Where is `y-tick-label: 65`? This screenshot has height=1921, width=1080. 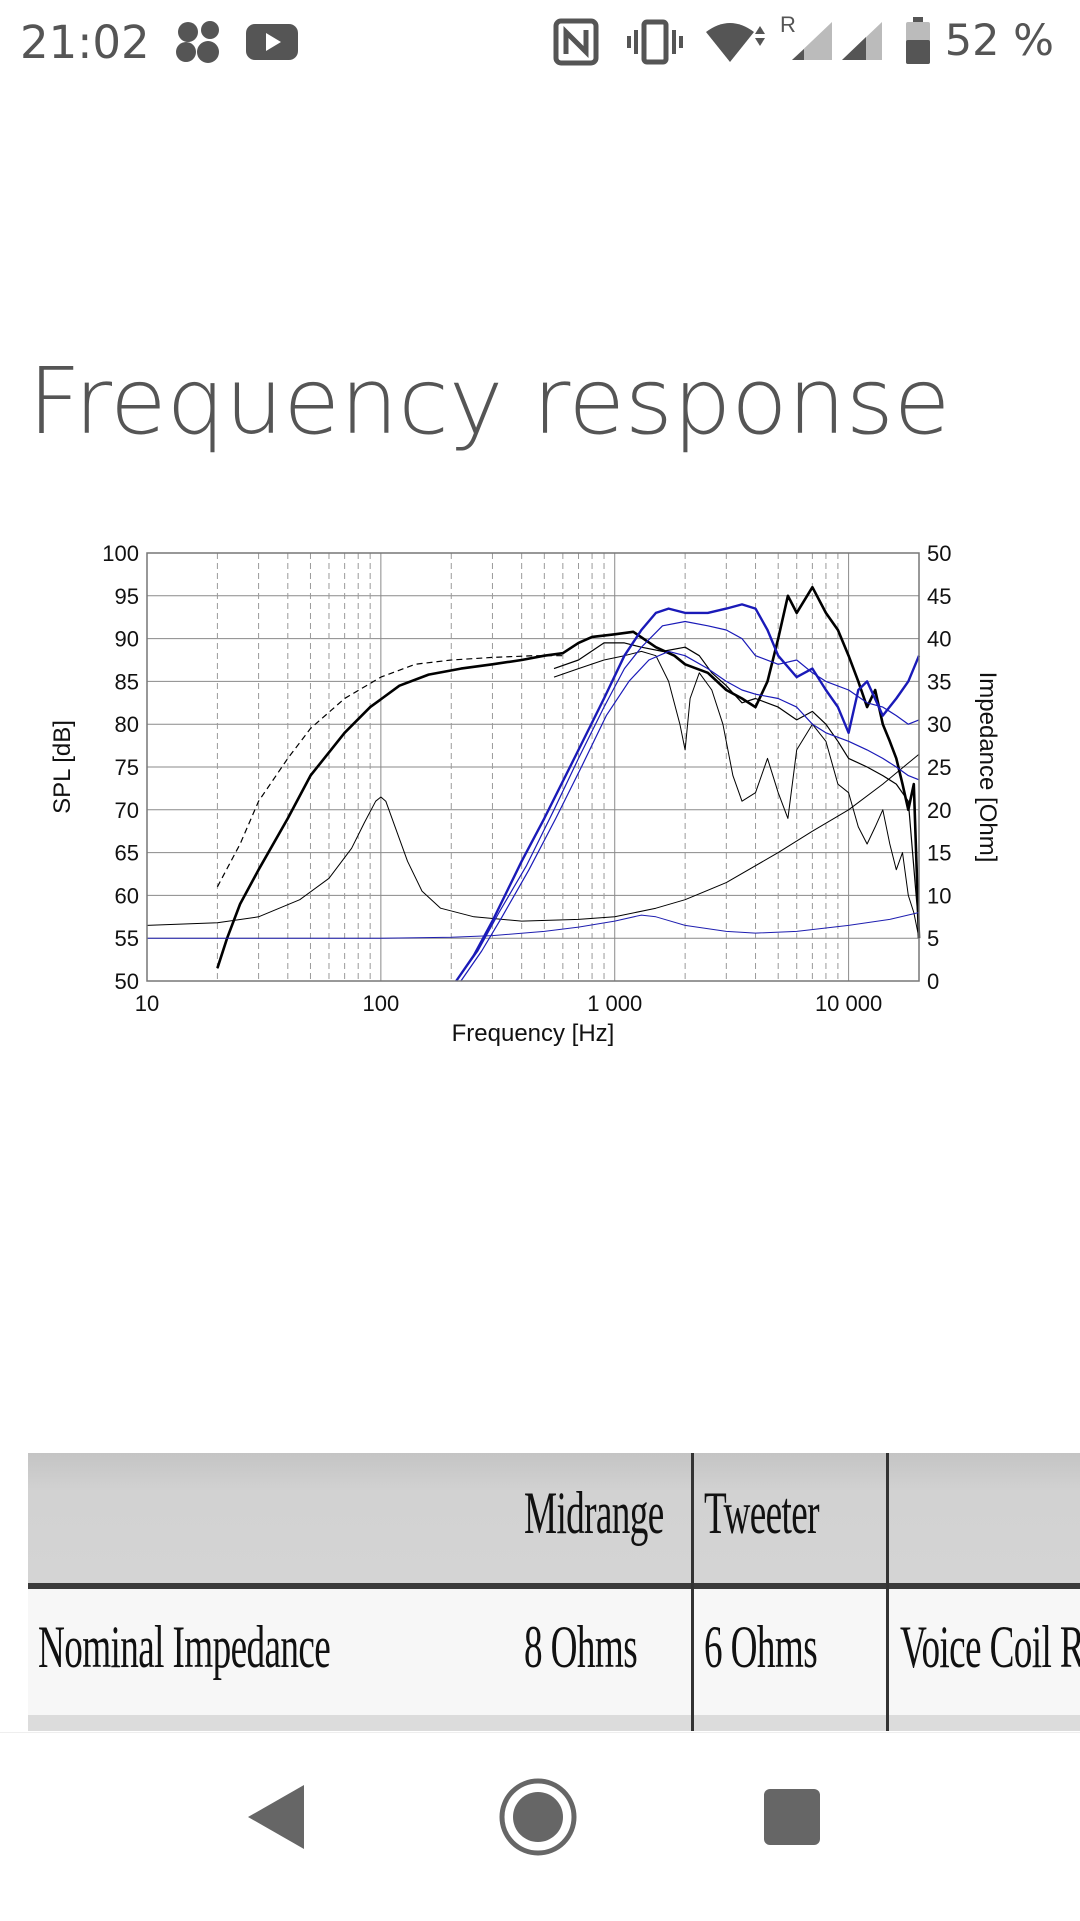
y-tick-label: 65 is located at coordinates (127, 853).